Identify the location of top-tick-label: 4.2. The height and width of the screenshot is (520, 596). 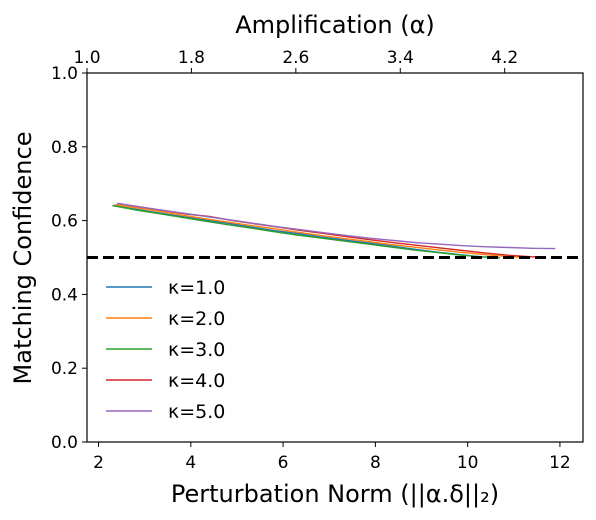
(504, 58).